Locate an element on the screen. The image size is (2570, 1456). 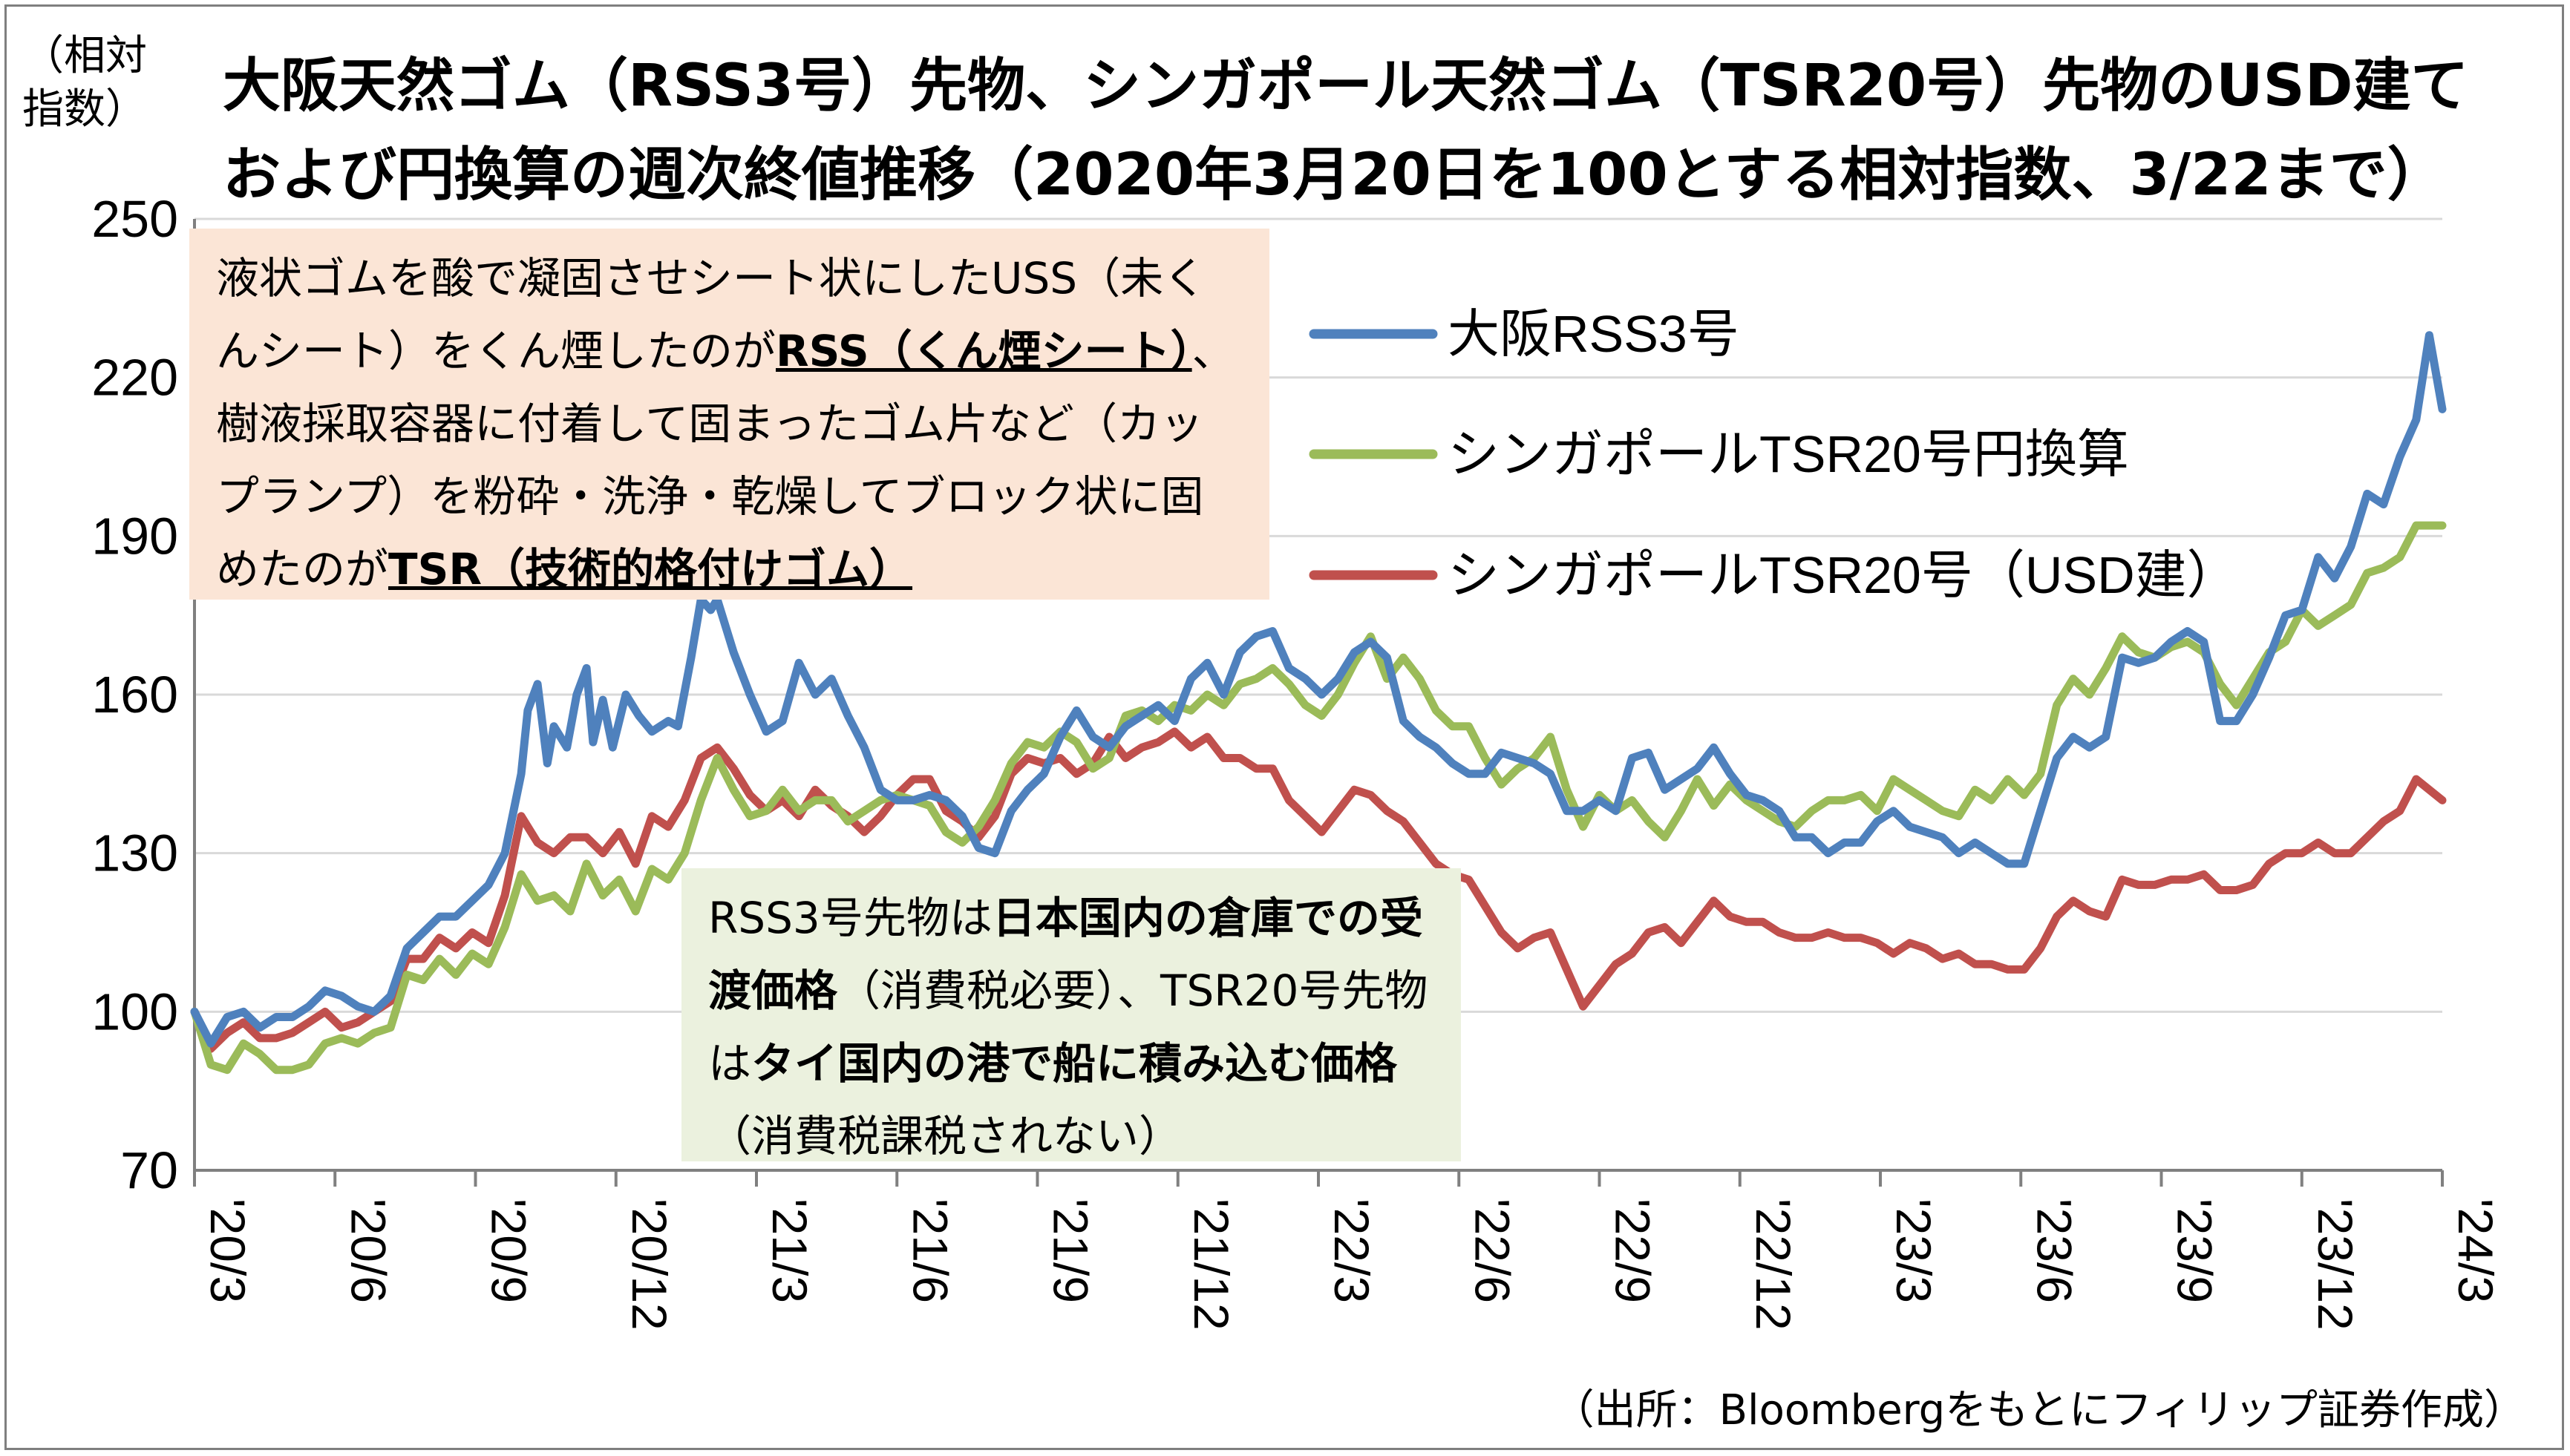
x-tick-label: '22/3 is located at coordinates (1351, 1251).